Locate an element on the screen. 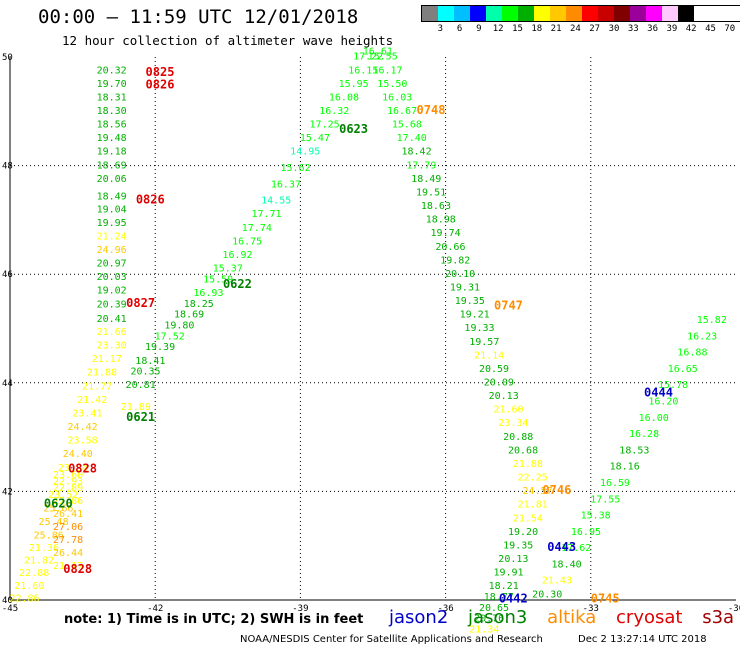  wave-height-value: 19.18 is located at coordinates (112, 152).